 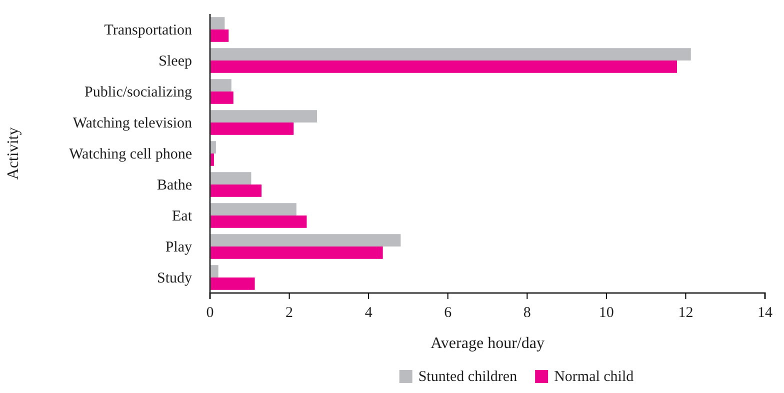 I want to click on legend-label: Stunted children, so click(x=468, y=377).